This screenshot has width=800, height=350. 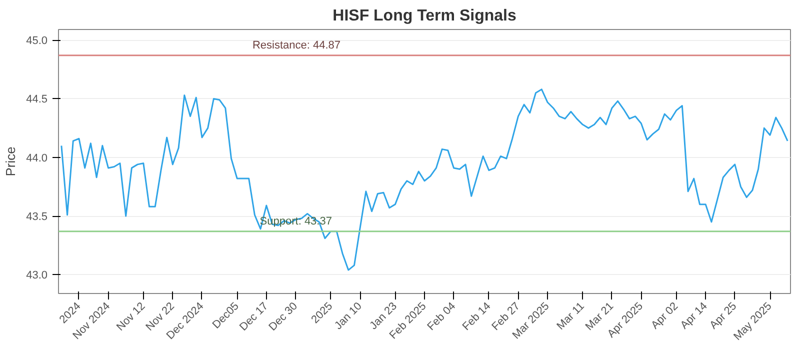 What do you see at coordinates (441, 316) in the screenshot?
I see `x-tick-label: Feb 04` at bounding box center [441, 316].